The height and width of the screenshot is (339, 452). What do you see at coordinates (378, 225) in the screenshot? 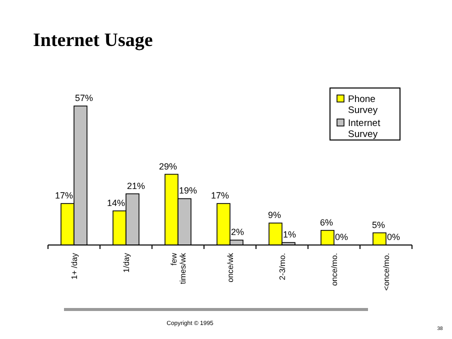
I see `data-label: 5%` at bounding box center [378, 225].